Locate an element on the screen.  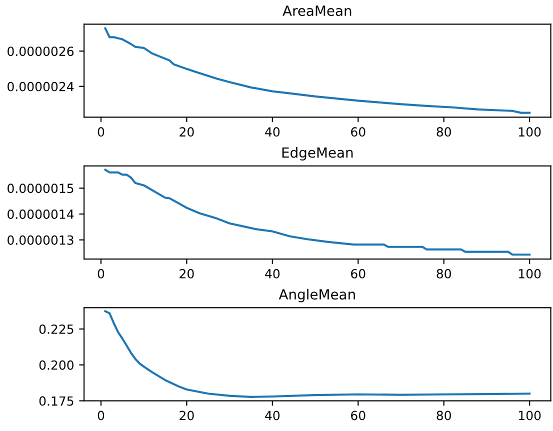
y-tick-label: 0.225 is located at coordinates (56, 329).